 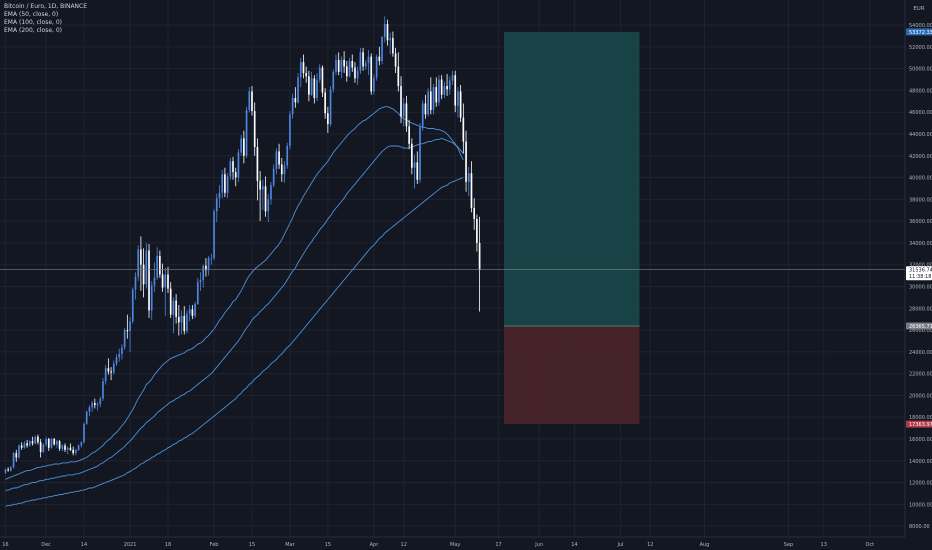 What do you see at coordinates (920, 396) in the screenshot?
I see `price-tick-label: 20000.00` at bounding box center [920, 396].